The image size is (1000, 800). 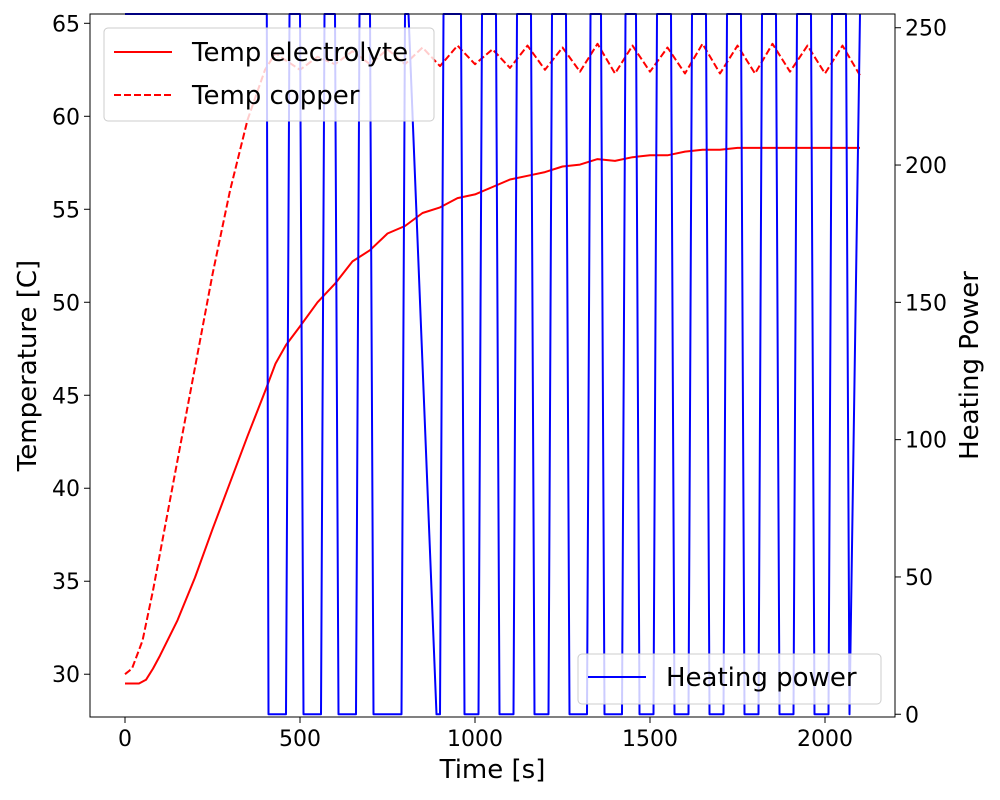 What do you see at coordinates (300, 739) in the screenshot?
I see `x-tick-label: 500` at bounding box center [300, 739].